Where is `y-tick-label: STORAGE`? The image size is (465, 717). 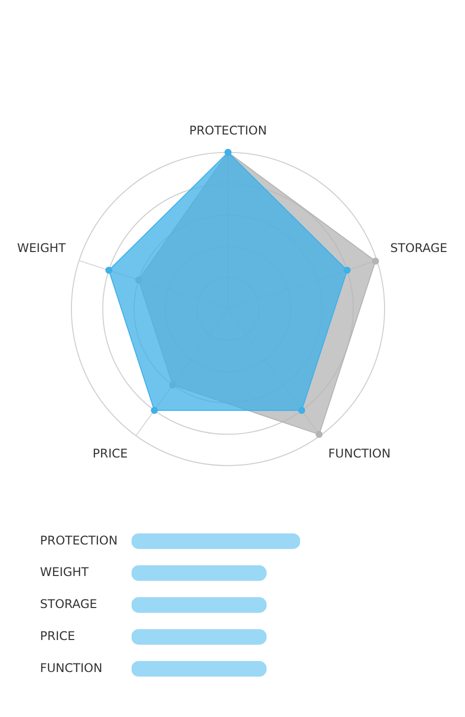 y-tick-label: STORAGE is located at coordinates (69, 604).